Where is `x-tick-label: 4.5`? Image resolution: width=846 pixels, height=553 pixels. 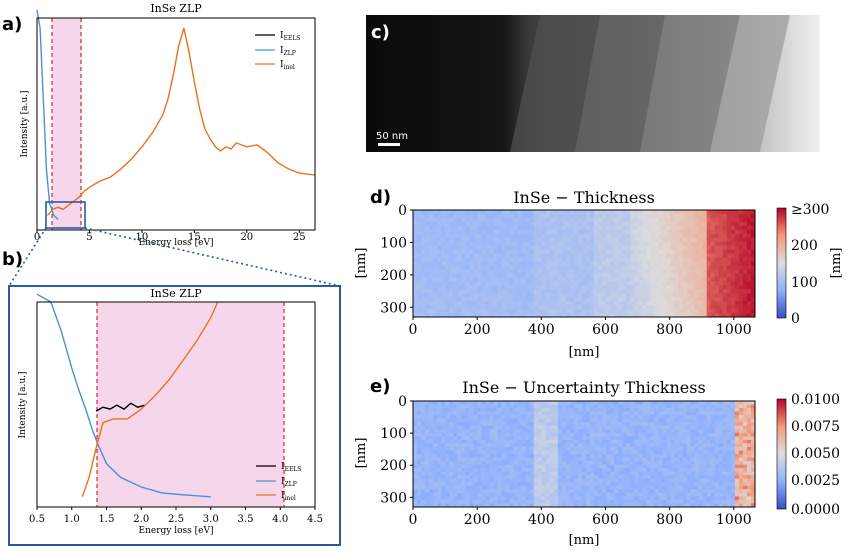
x-tick-label: 4.5 is located at coordinates (315, 519).